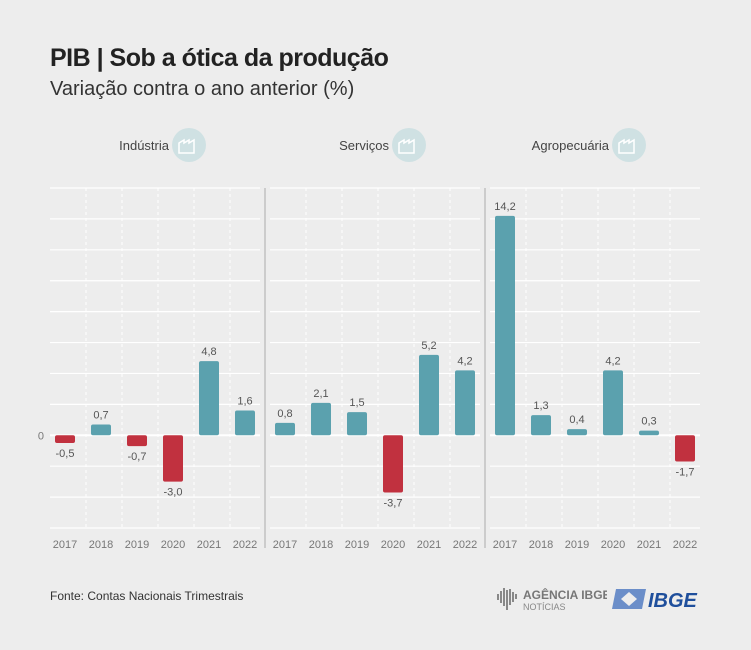  Describe the element at coordinates (465, 403) in the screenshot. I see `bar-Serviços-2022` at that location.